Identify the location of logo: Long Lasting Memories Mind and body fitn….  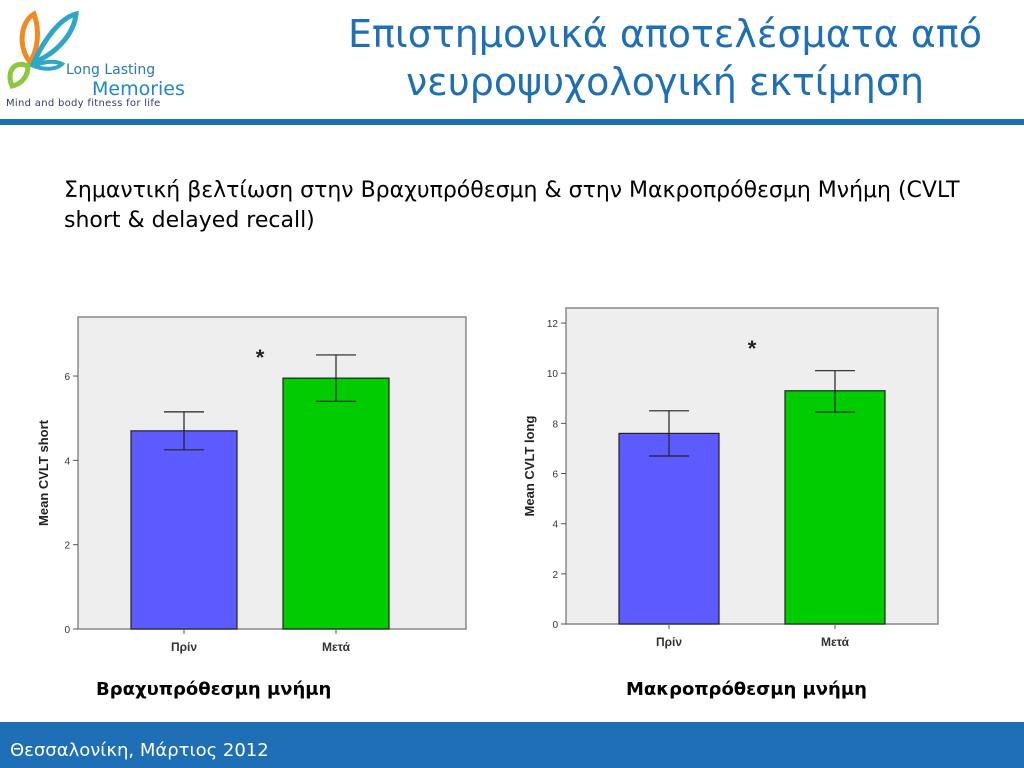
(100, 57).